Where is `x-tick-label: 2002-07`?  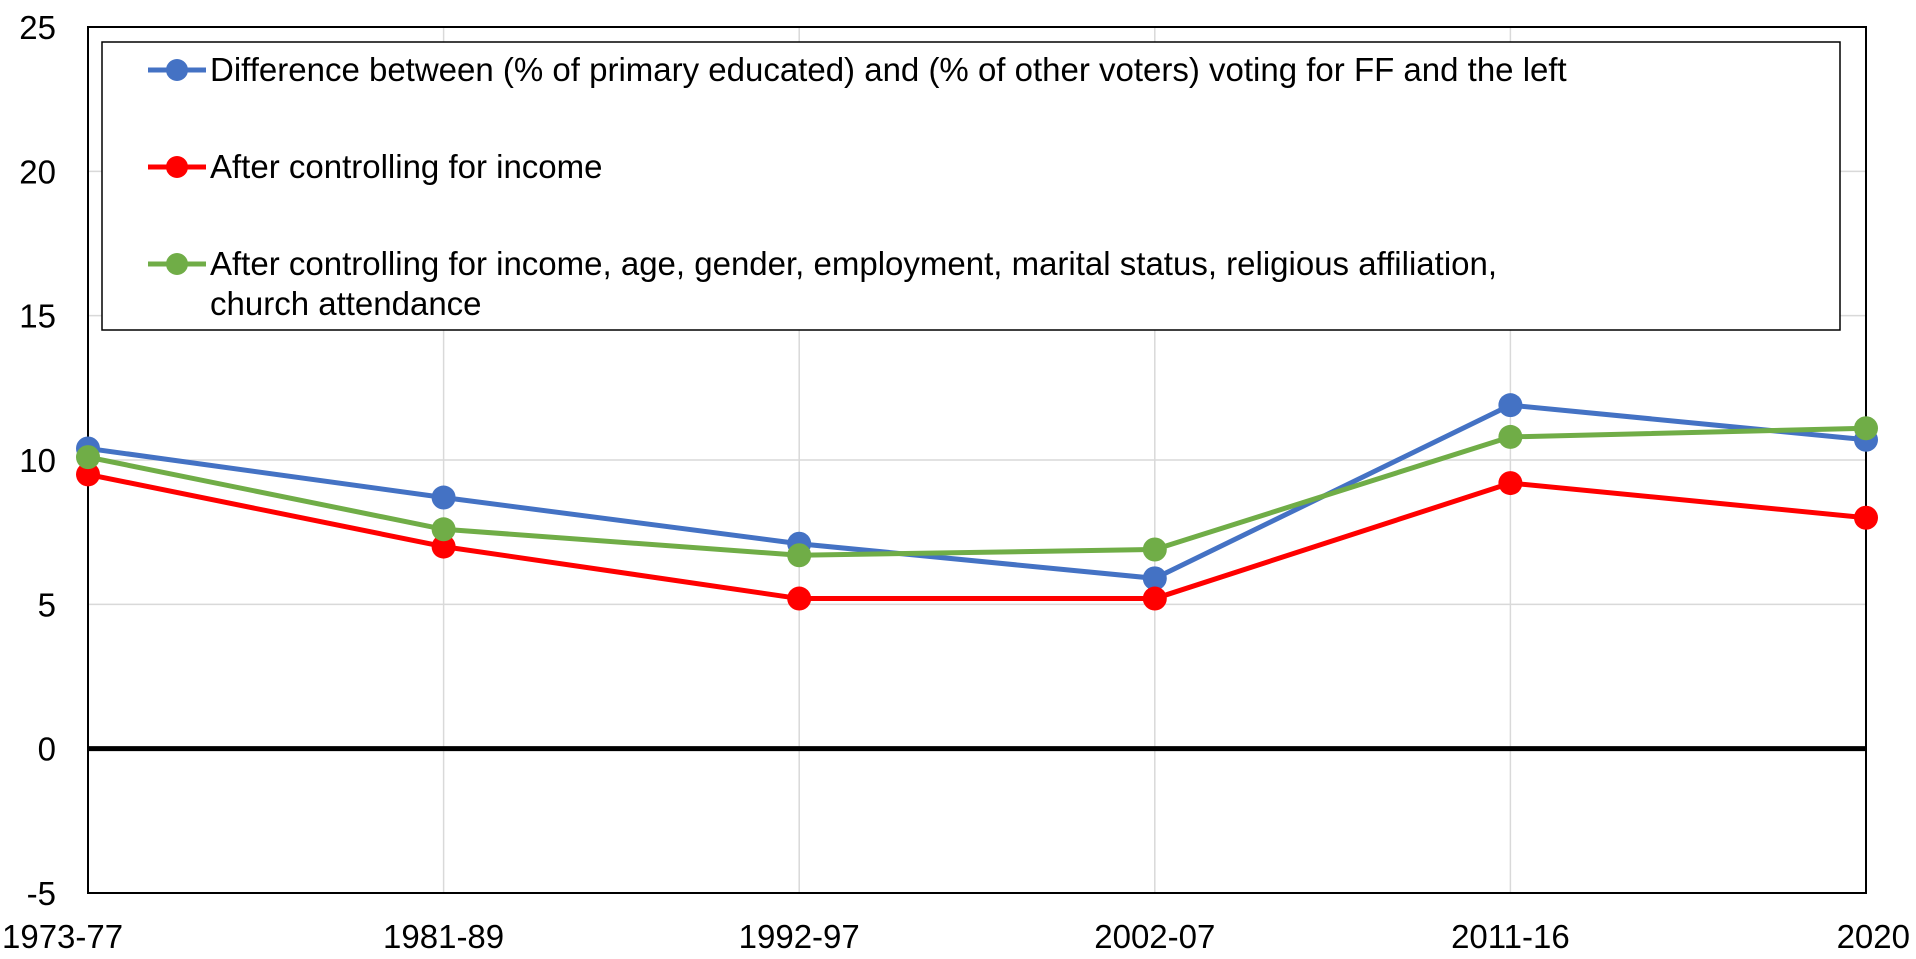
x-tick-label: 2002-07 is located at coordinates (1154, 936).